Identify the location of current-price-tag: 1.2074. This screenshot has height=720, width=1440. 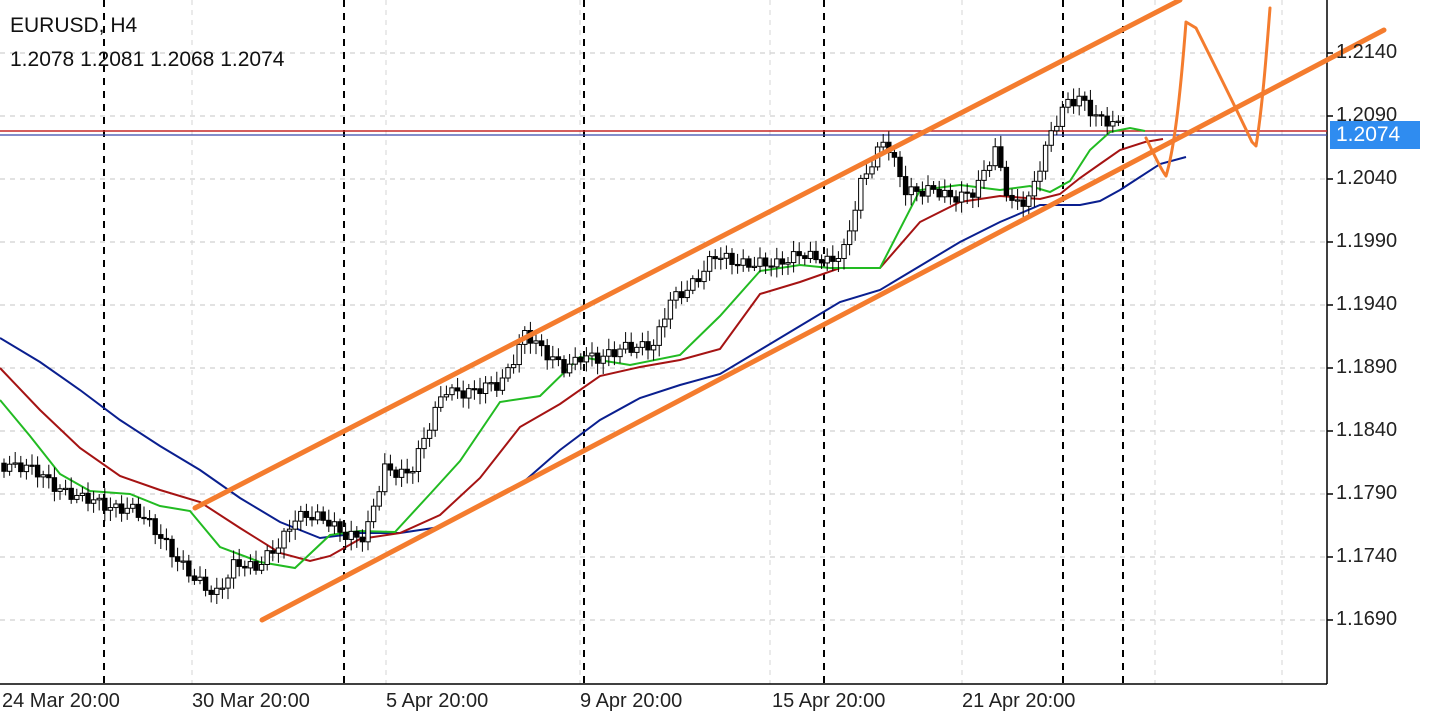
(1375, 135).